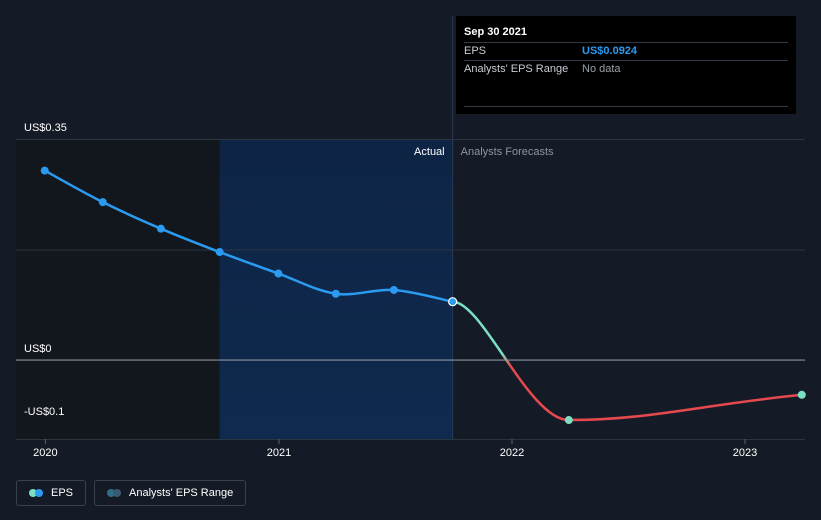 This screenshot has width=821, height=520. I want to click on tooltip-range-label: Analysts' EPS Range, so click(516, 69).